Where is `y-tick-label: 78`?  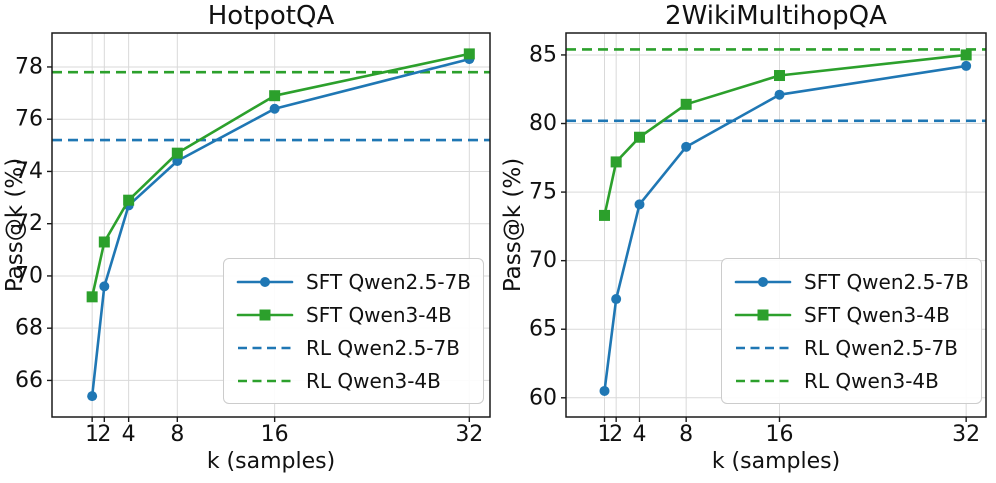 y-tick-label: 78 is located at coordinates (29, 66).